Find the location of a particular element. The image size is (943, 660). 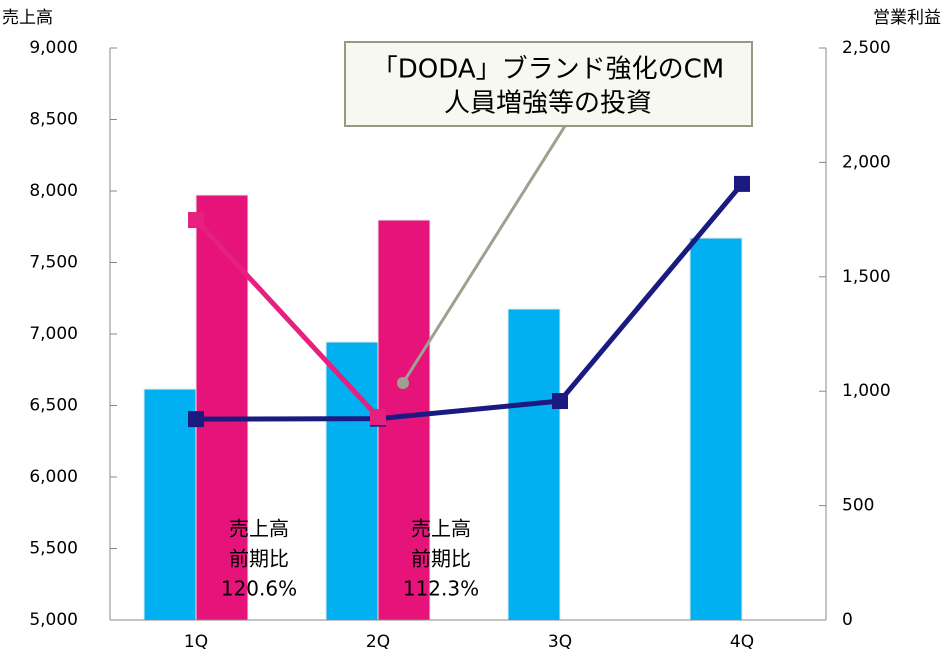

y2-tick-label: 1,500 is located at coordinates (866, 277).